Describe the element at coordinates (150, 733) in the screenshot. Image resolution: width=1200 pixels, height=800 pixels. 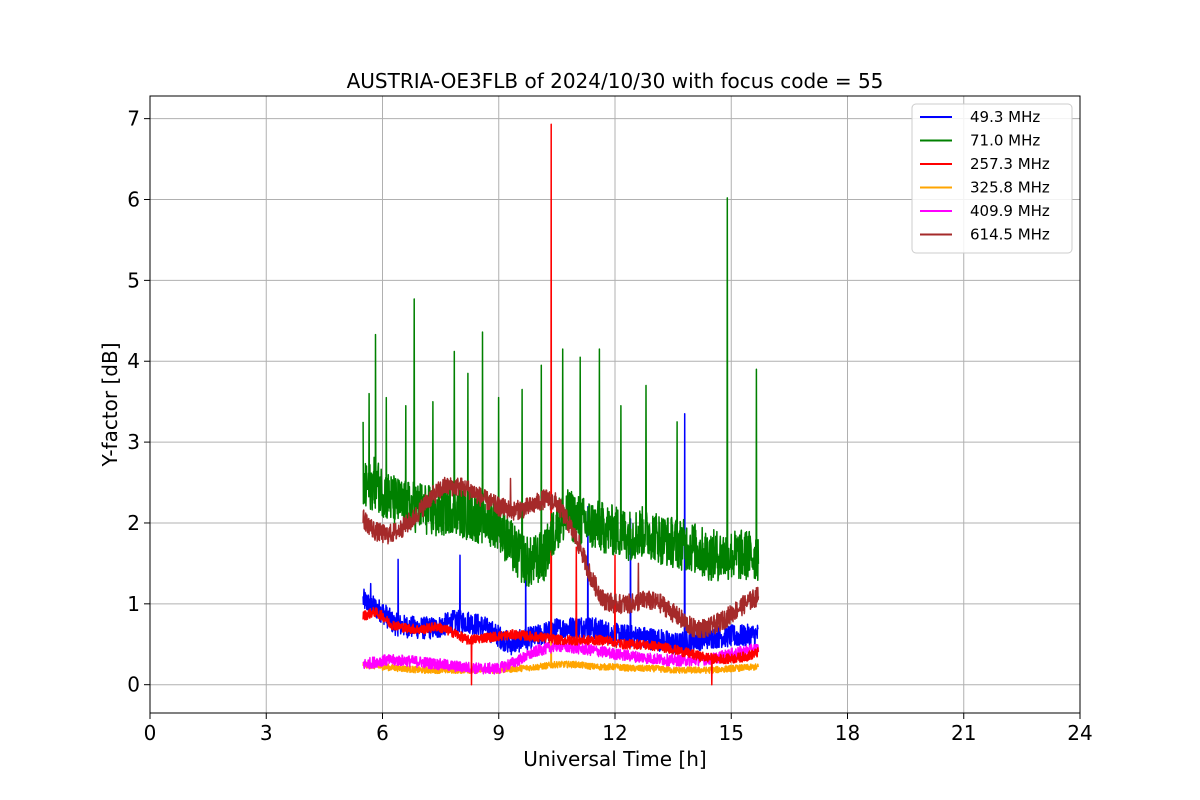
I see `x-tick-label: 0` at that location.